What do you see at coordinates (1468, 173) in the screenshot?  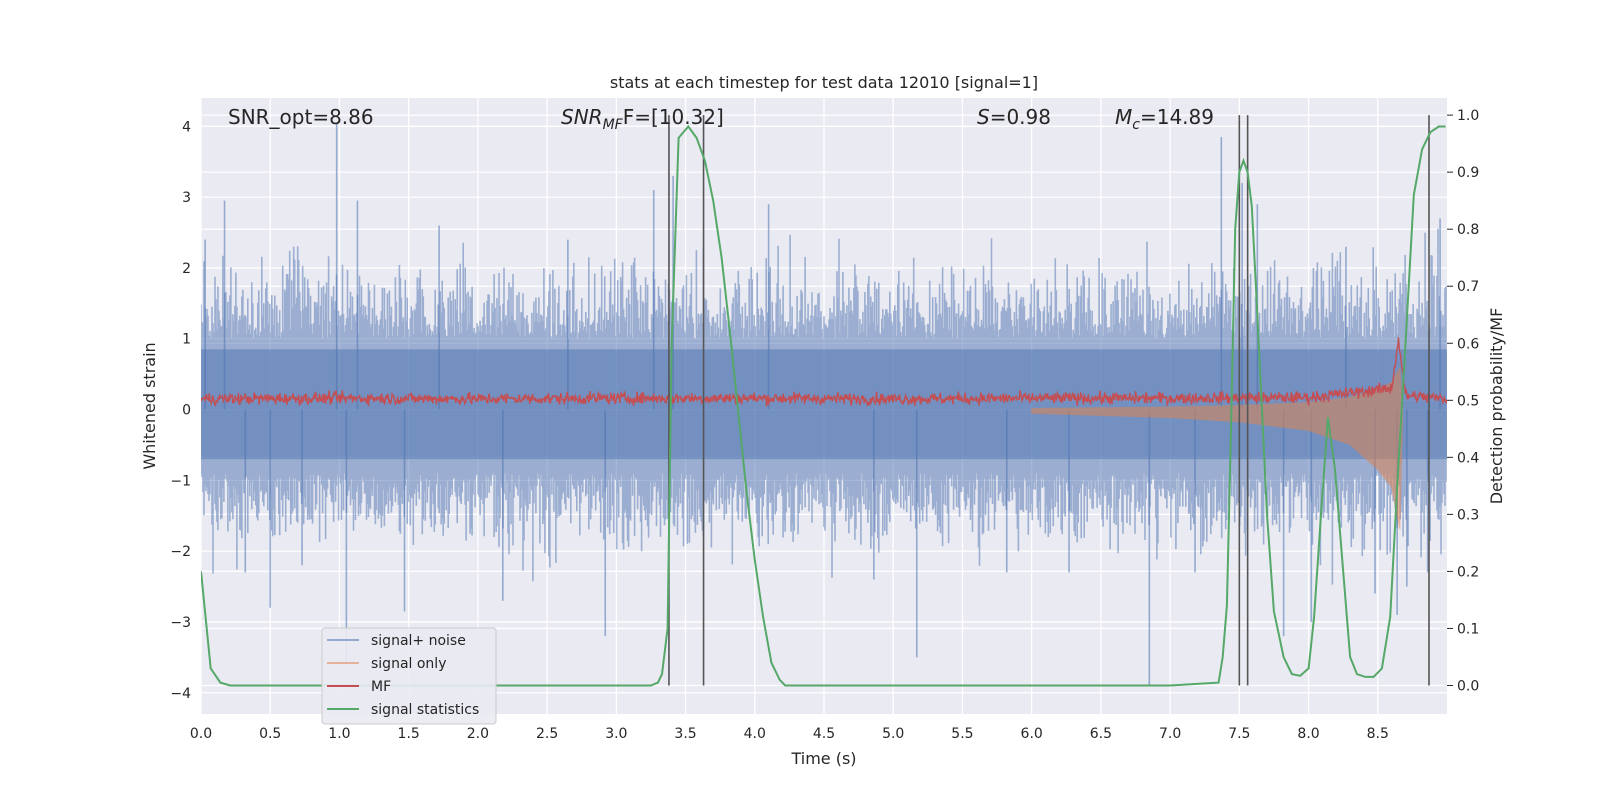 I see `y2-tick-label: 0.9` at bounding box center [1468, 173].